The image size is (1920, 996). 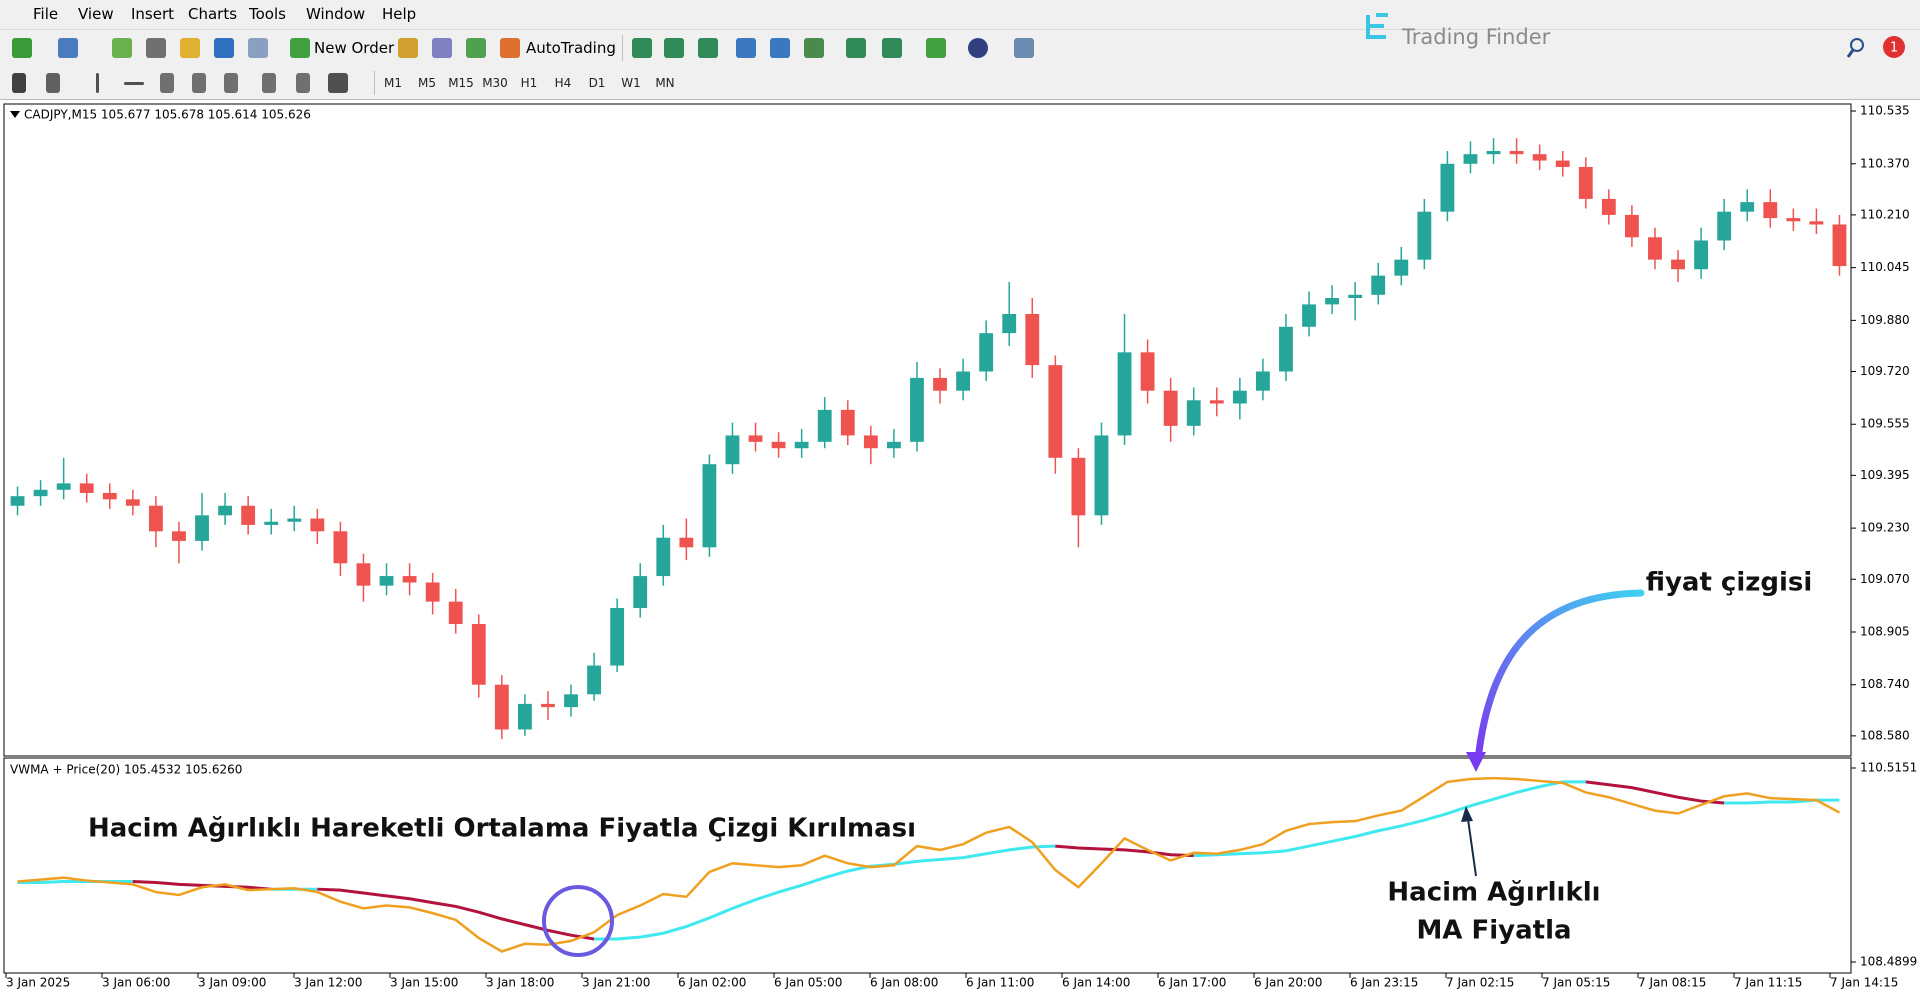 What do you see at coordinates (571, 48) in the screenshot?
I see `autotrading-button: AutoTrading` at bounding box center [571, 48].